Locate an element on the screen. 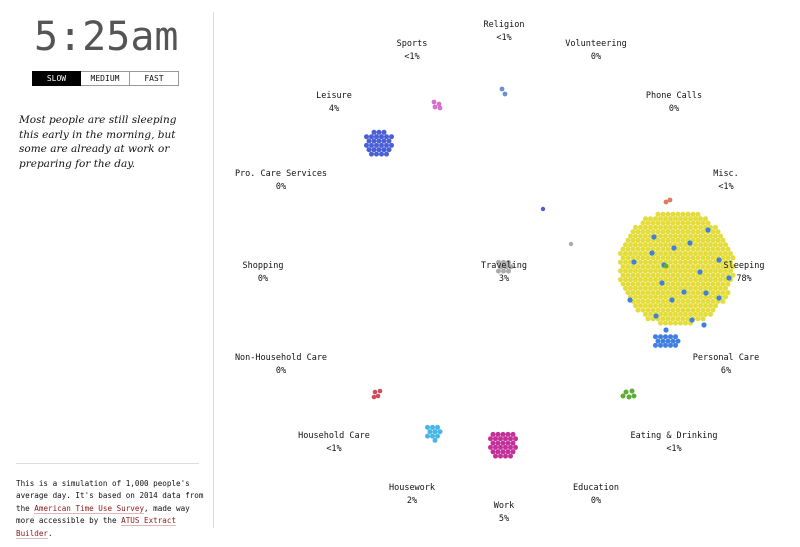 The image size is (800, 547). person-dot-misc is located at coordinates (670, 200).